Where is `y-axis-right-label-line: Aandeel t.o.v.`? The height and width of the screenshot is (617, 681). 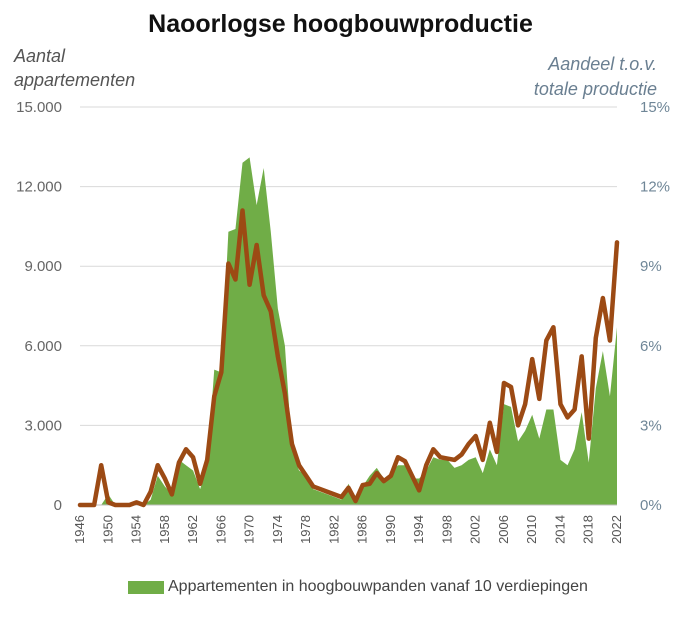
y-axis-right-label-line: Aandeel t.o.v. is located at coordinates (602, 64).